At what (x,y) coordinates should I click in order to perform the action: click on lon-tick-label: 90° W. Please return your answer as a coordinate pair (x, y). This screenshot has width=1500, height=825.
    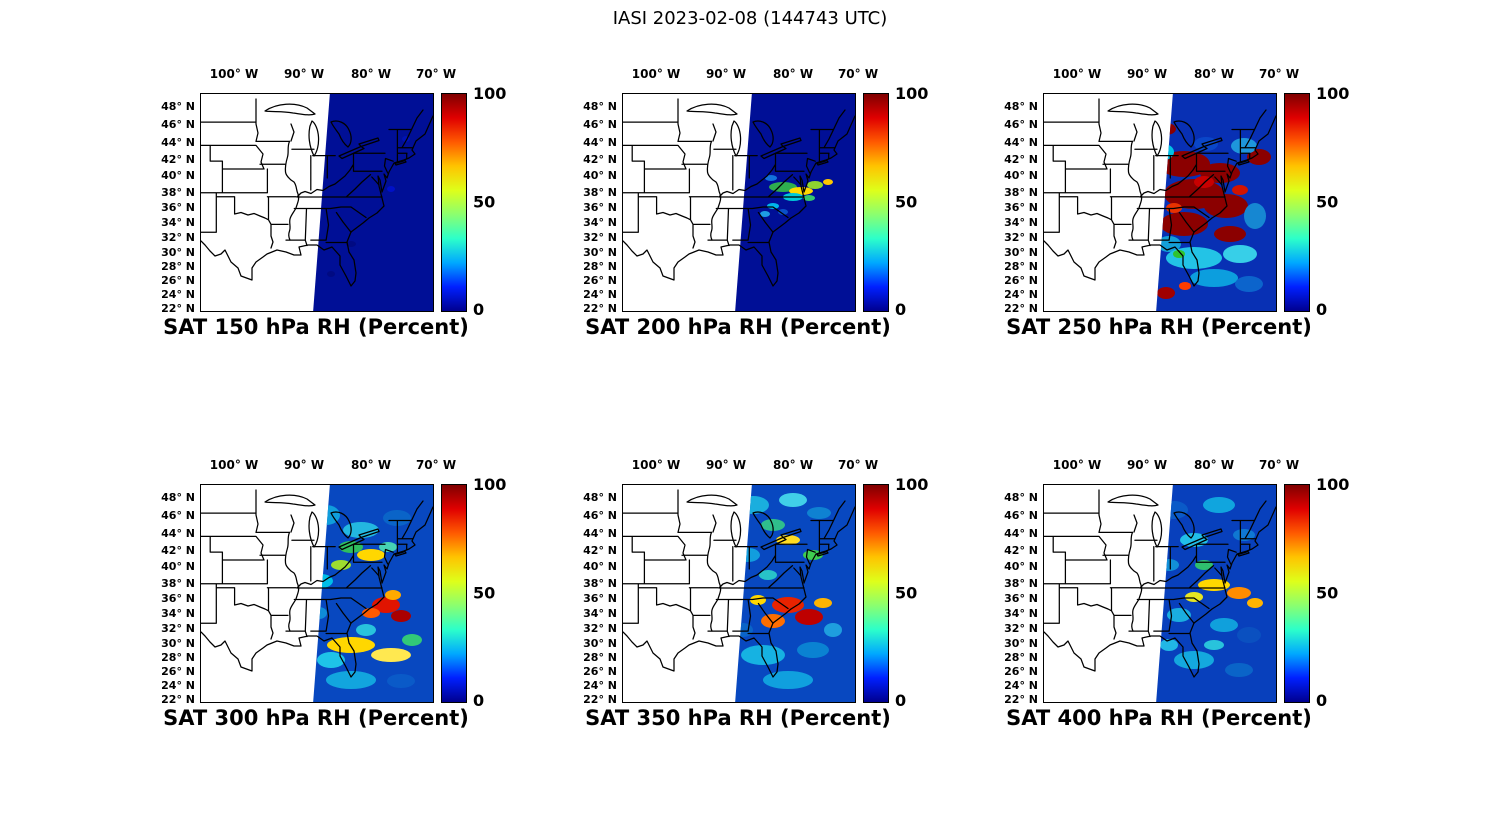
    Looking at the image, I should click on (304, 74).